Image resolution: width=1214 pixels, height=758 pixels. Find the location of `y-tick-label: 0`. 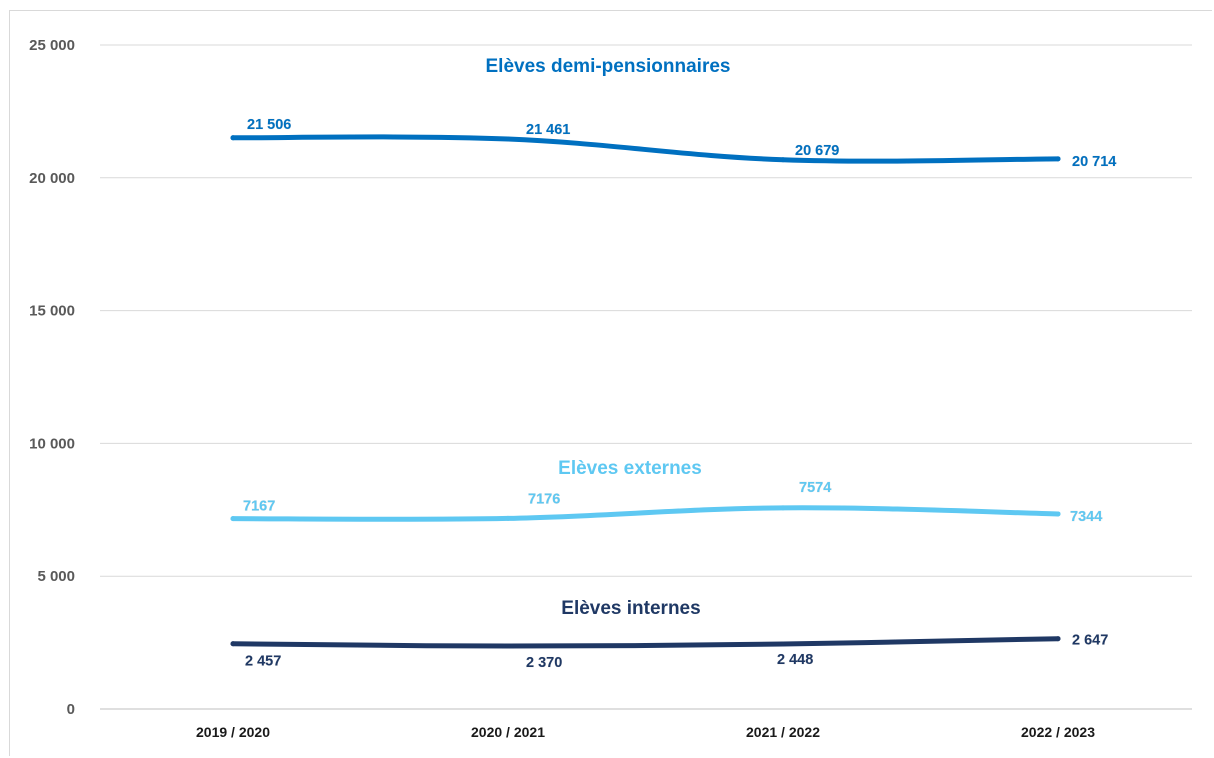

y-tick-label: 0 is located at coordinates (71, 709).